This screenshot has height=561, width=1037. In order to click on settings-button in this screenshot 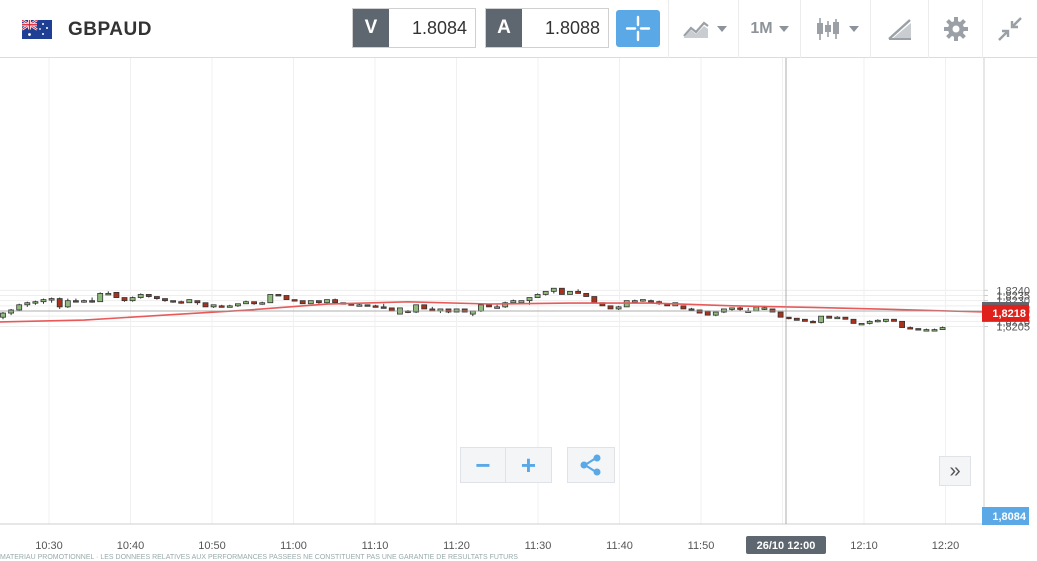, I will do `click(955, 29)`.